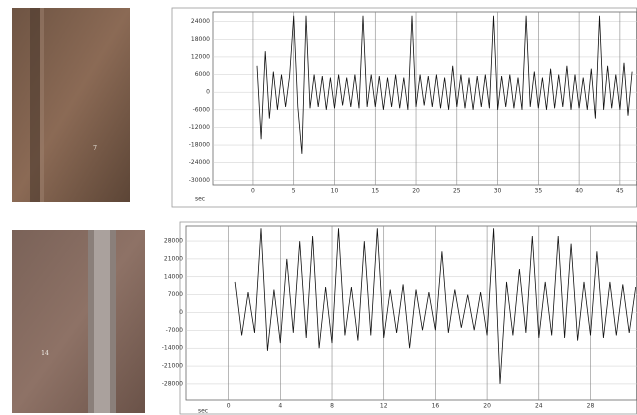 The image size is (637, 415). Describe the element at coordinates (202, 109) in the screenshot. I see `y-tick-label: -6000` at that location.